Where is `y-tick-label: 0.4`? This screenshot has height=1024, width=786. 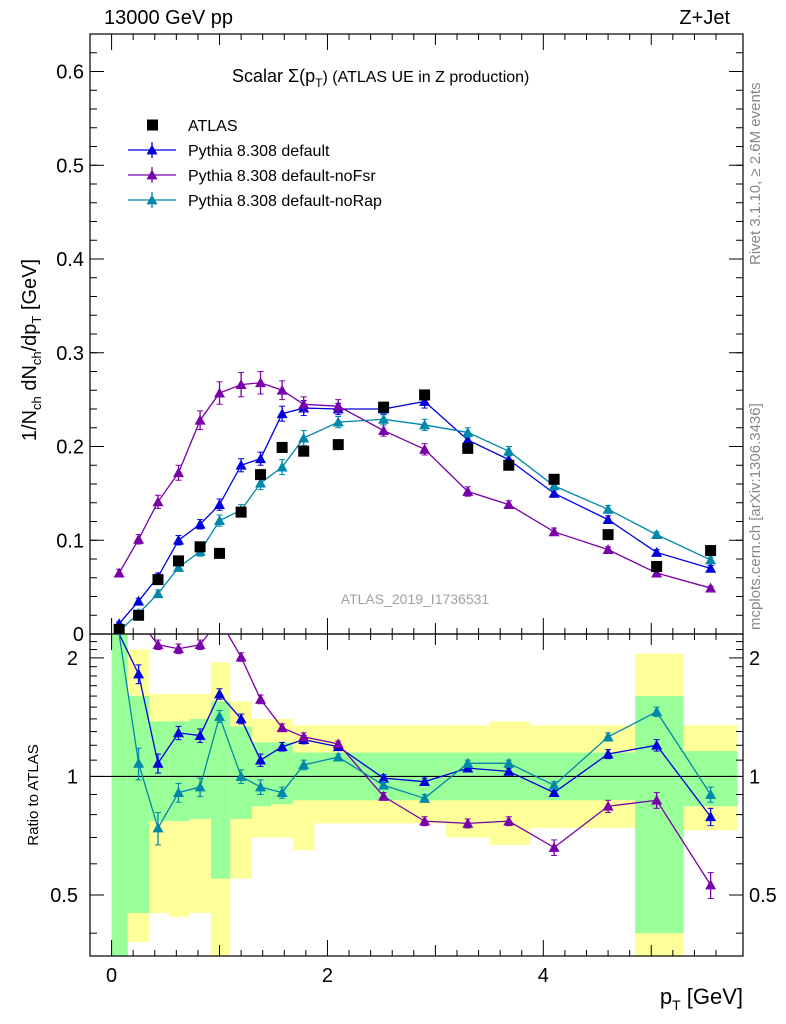
y-tick-label: 0.4 is located at coordinates (70, 260).